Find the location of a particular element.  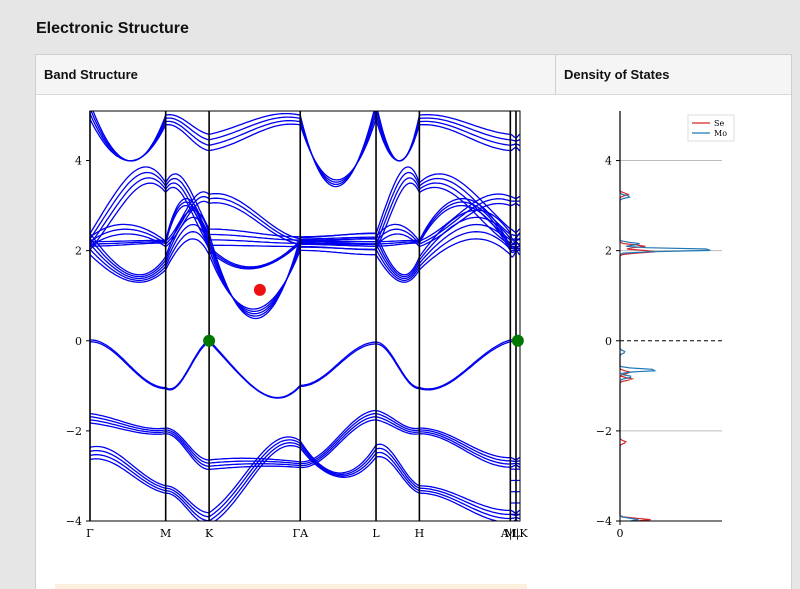

x-tick-label: ΓA is located at coordinates (300, 533).